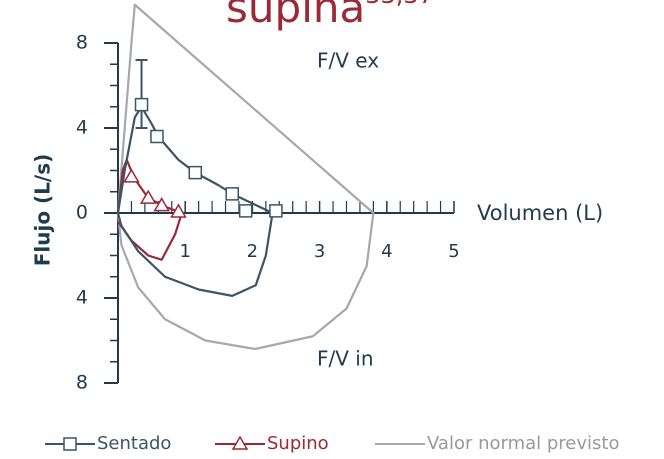 Image resolution: width=664 pixels, height=459 pixels. What do you see at coordinates (348, 61) in the screenshot?
I see `annotation: F/V ex` at bounding box center [348, 61].